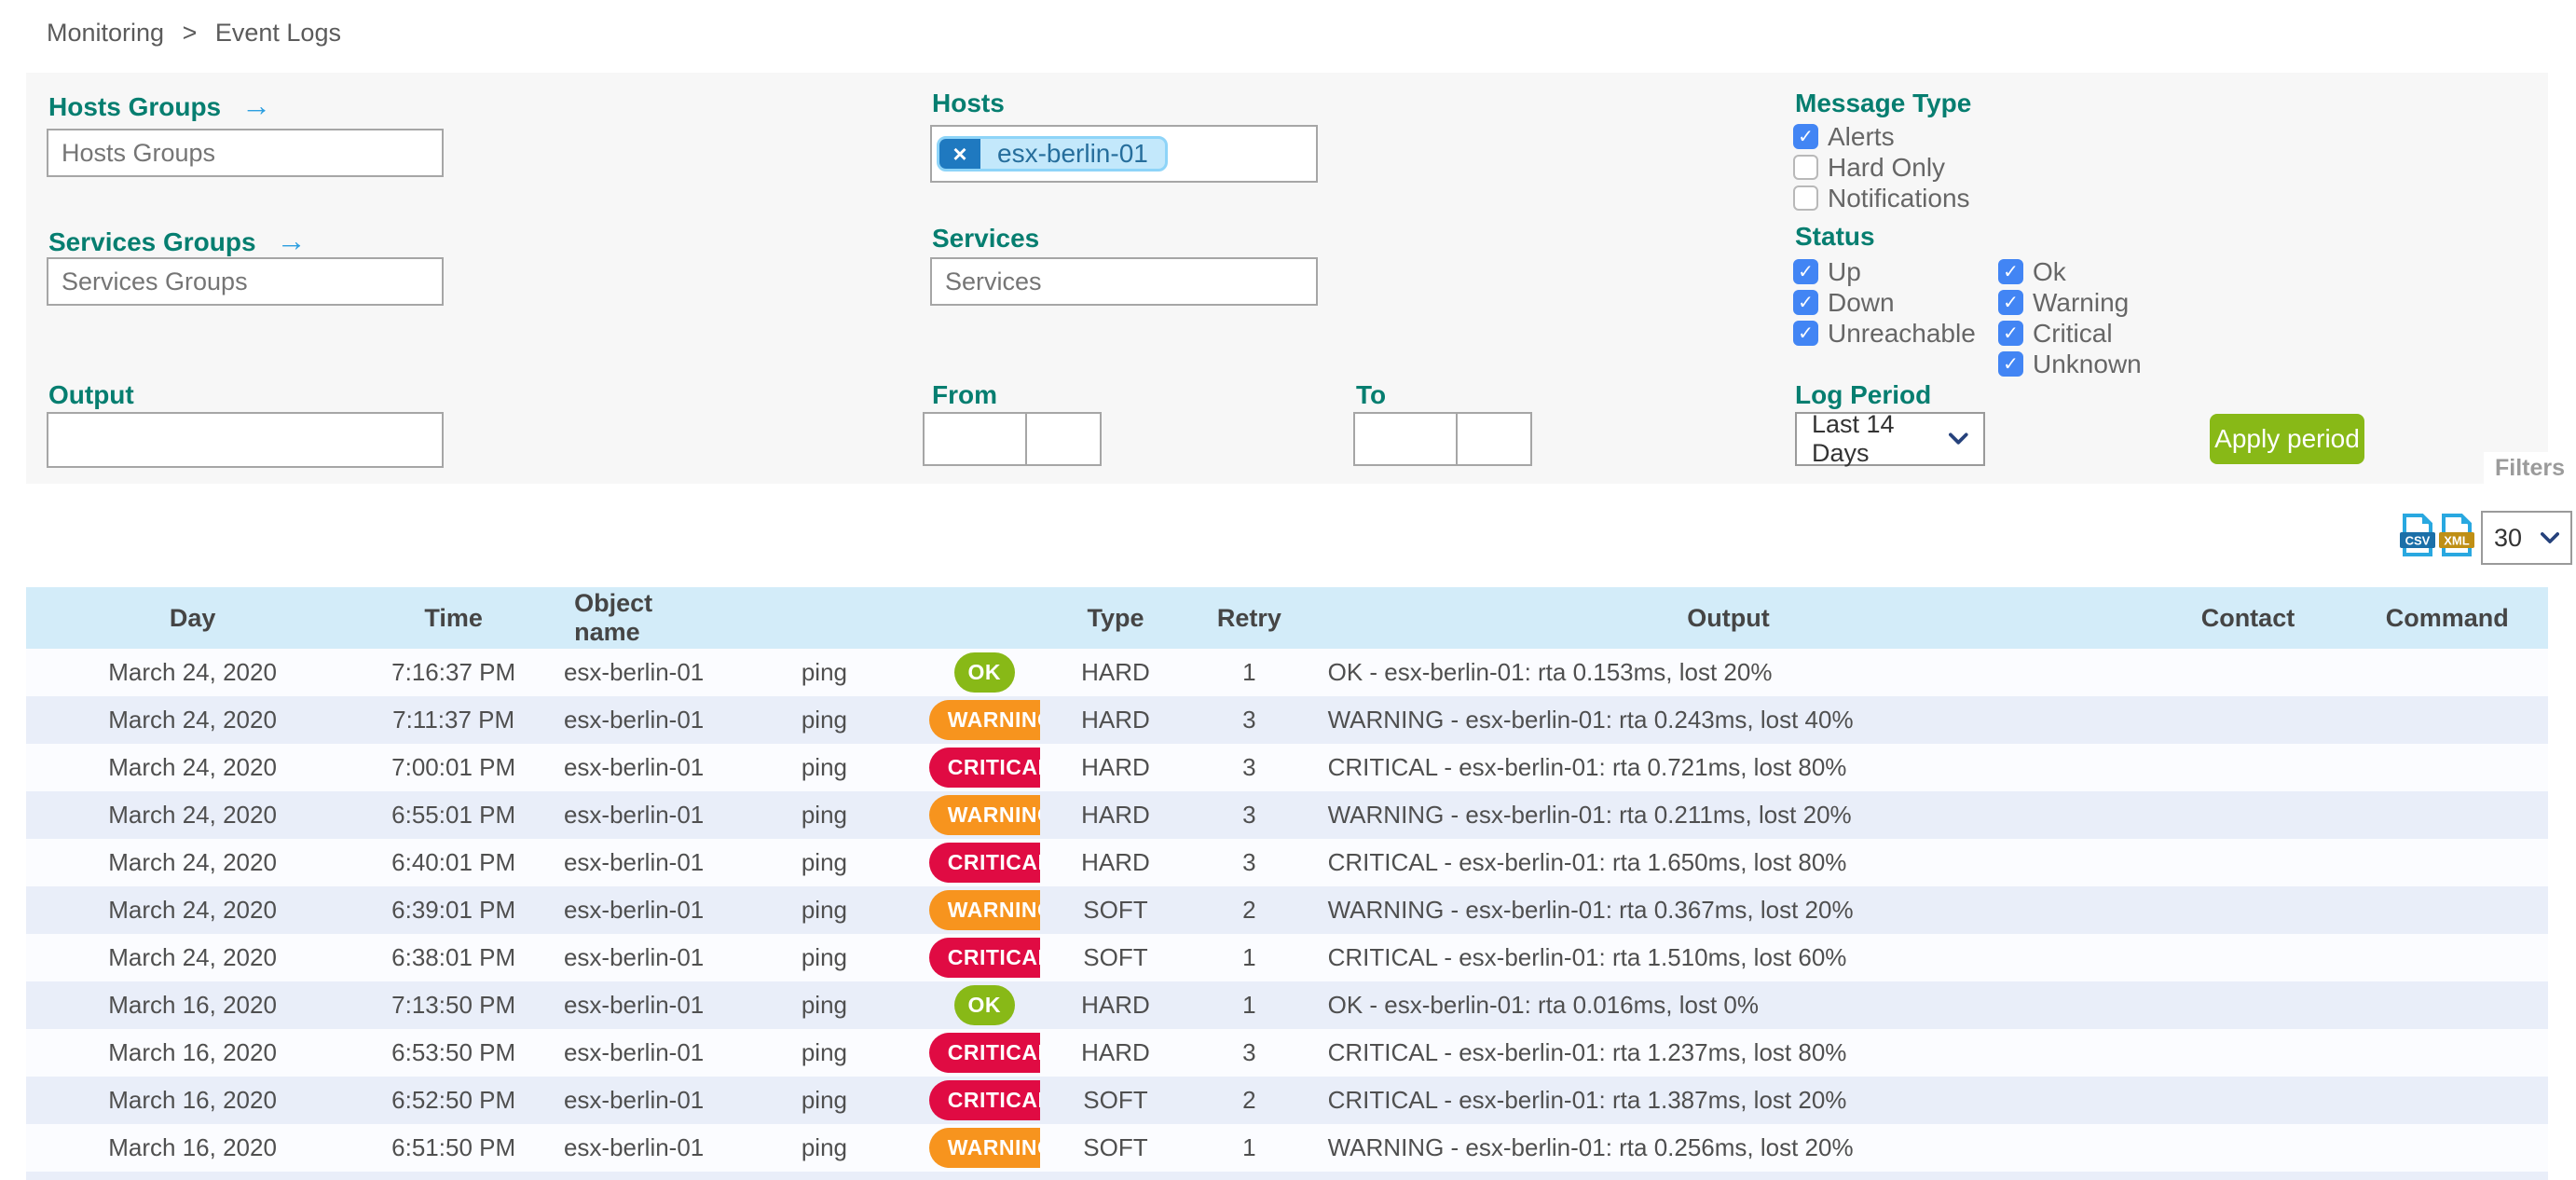  I want to click on column-header: Day, so click(193, 618).